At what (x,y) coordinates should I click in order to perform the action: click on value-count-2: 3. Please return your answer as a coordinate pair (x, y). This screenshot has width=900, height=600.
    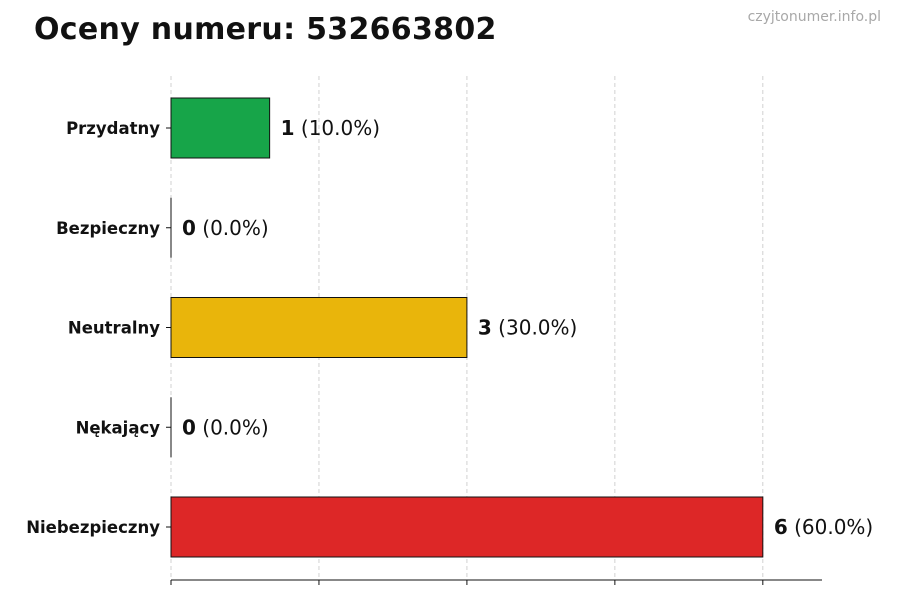
    Looking at the image, I should click on (485, 328).